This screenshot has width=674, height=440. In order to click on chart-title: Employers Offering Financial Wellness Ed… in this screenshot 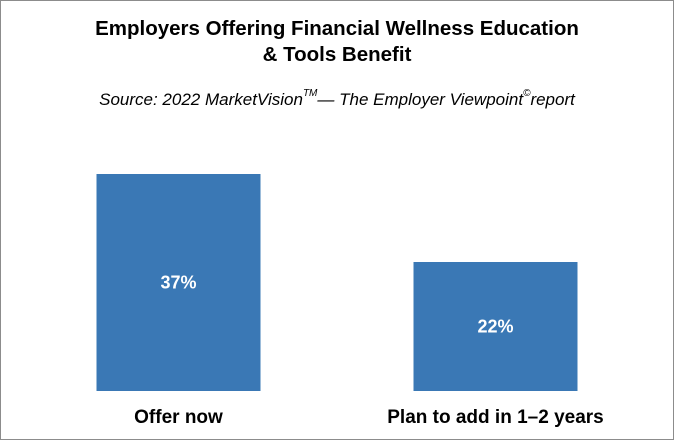, I will do `click(337, 42)`.